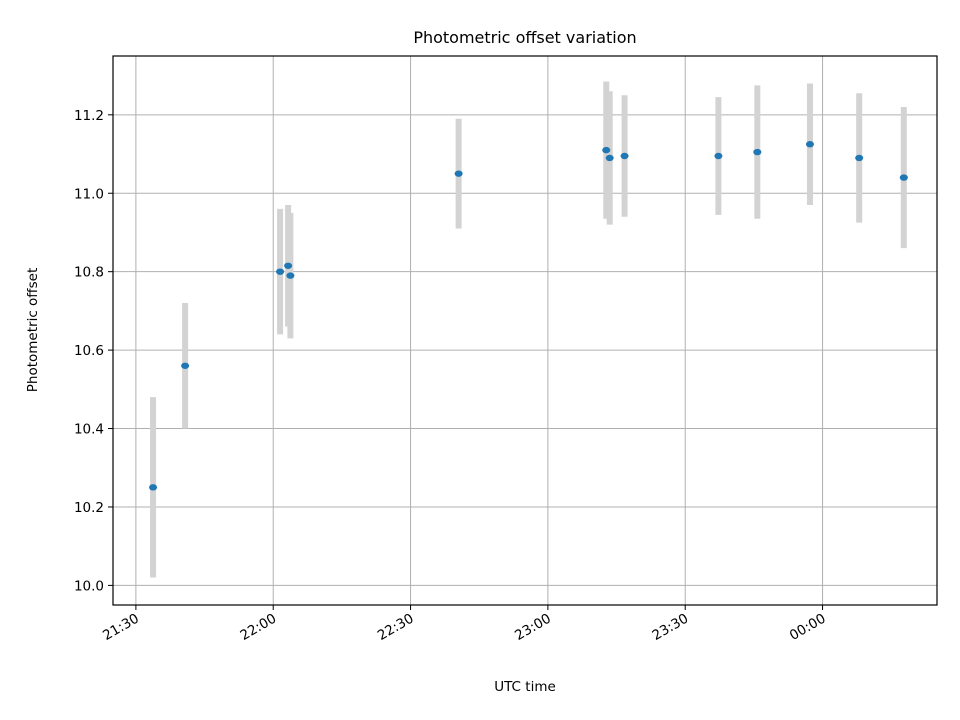  I want to click on y-axis-label: Photometric offset, so click(33, 330).